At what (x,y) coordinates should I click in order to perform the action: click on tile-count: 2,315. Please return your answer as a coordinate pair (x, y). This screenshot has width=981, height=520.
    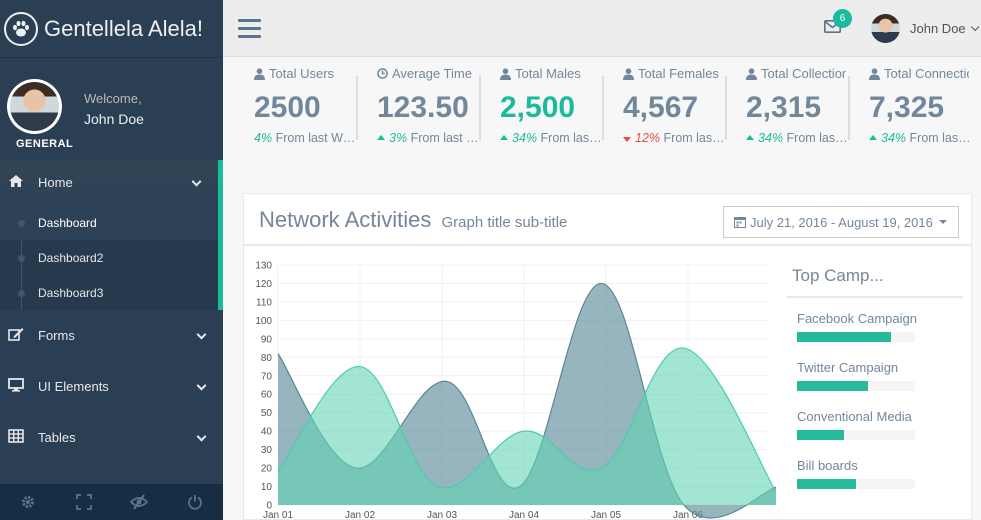
    Looking at the image, I should click on (784, 107).